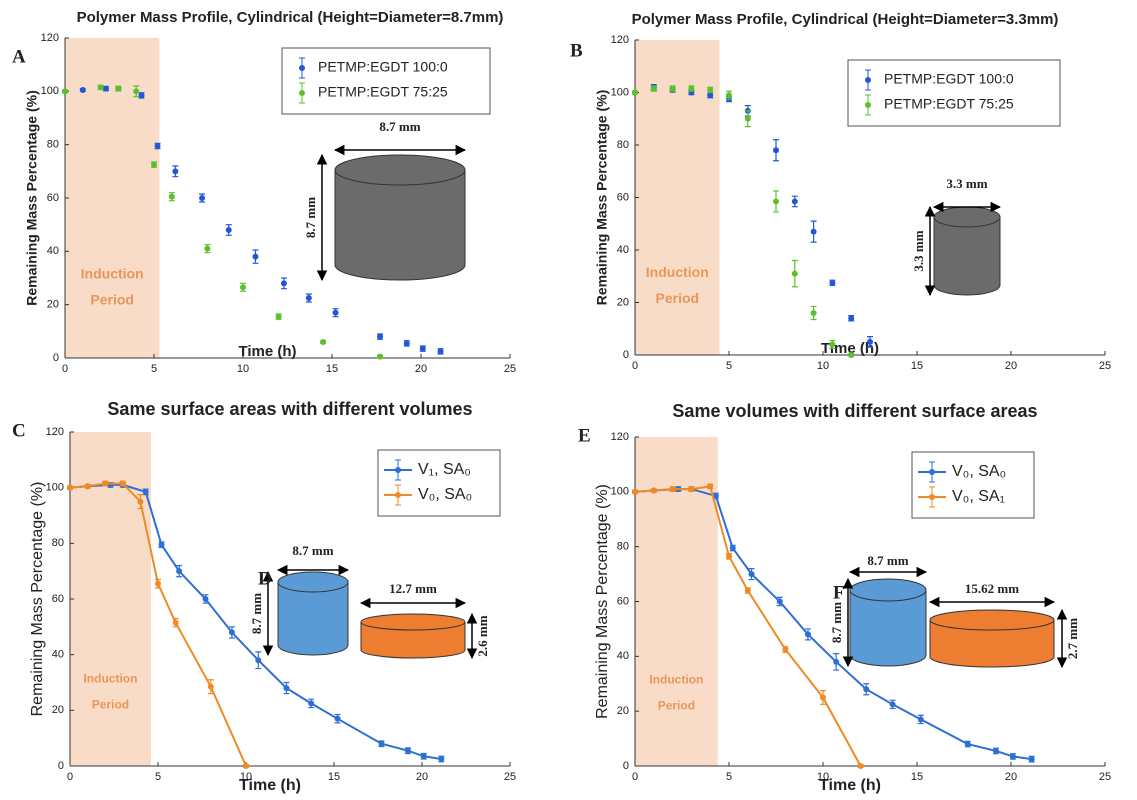 This screenshot has width=1137, height=800. I want to click on width-label: 3.3 mm, so click(966, 183).